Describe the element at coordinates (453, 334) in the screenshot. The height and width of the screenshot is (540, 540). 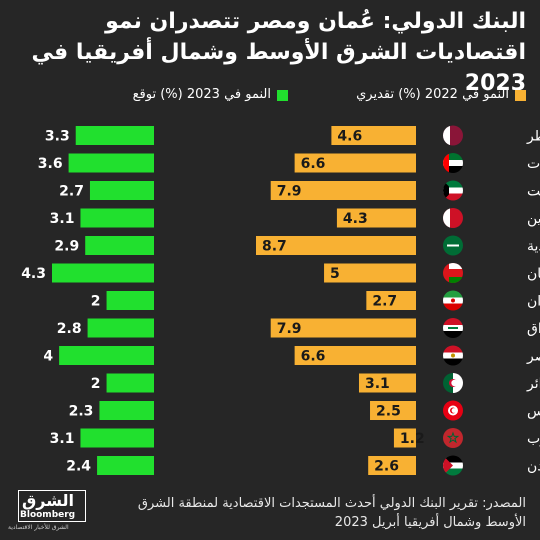
I see `iraq-flag-icon-black` at that location.